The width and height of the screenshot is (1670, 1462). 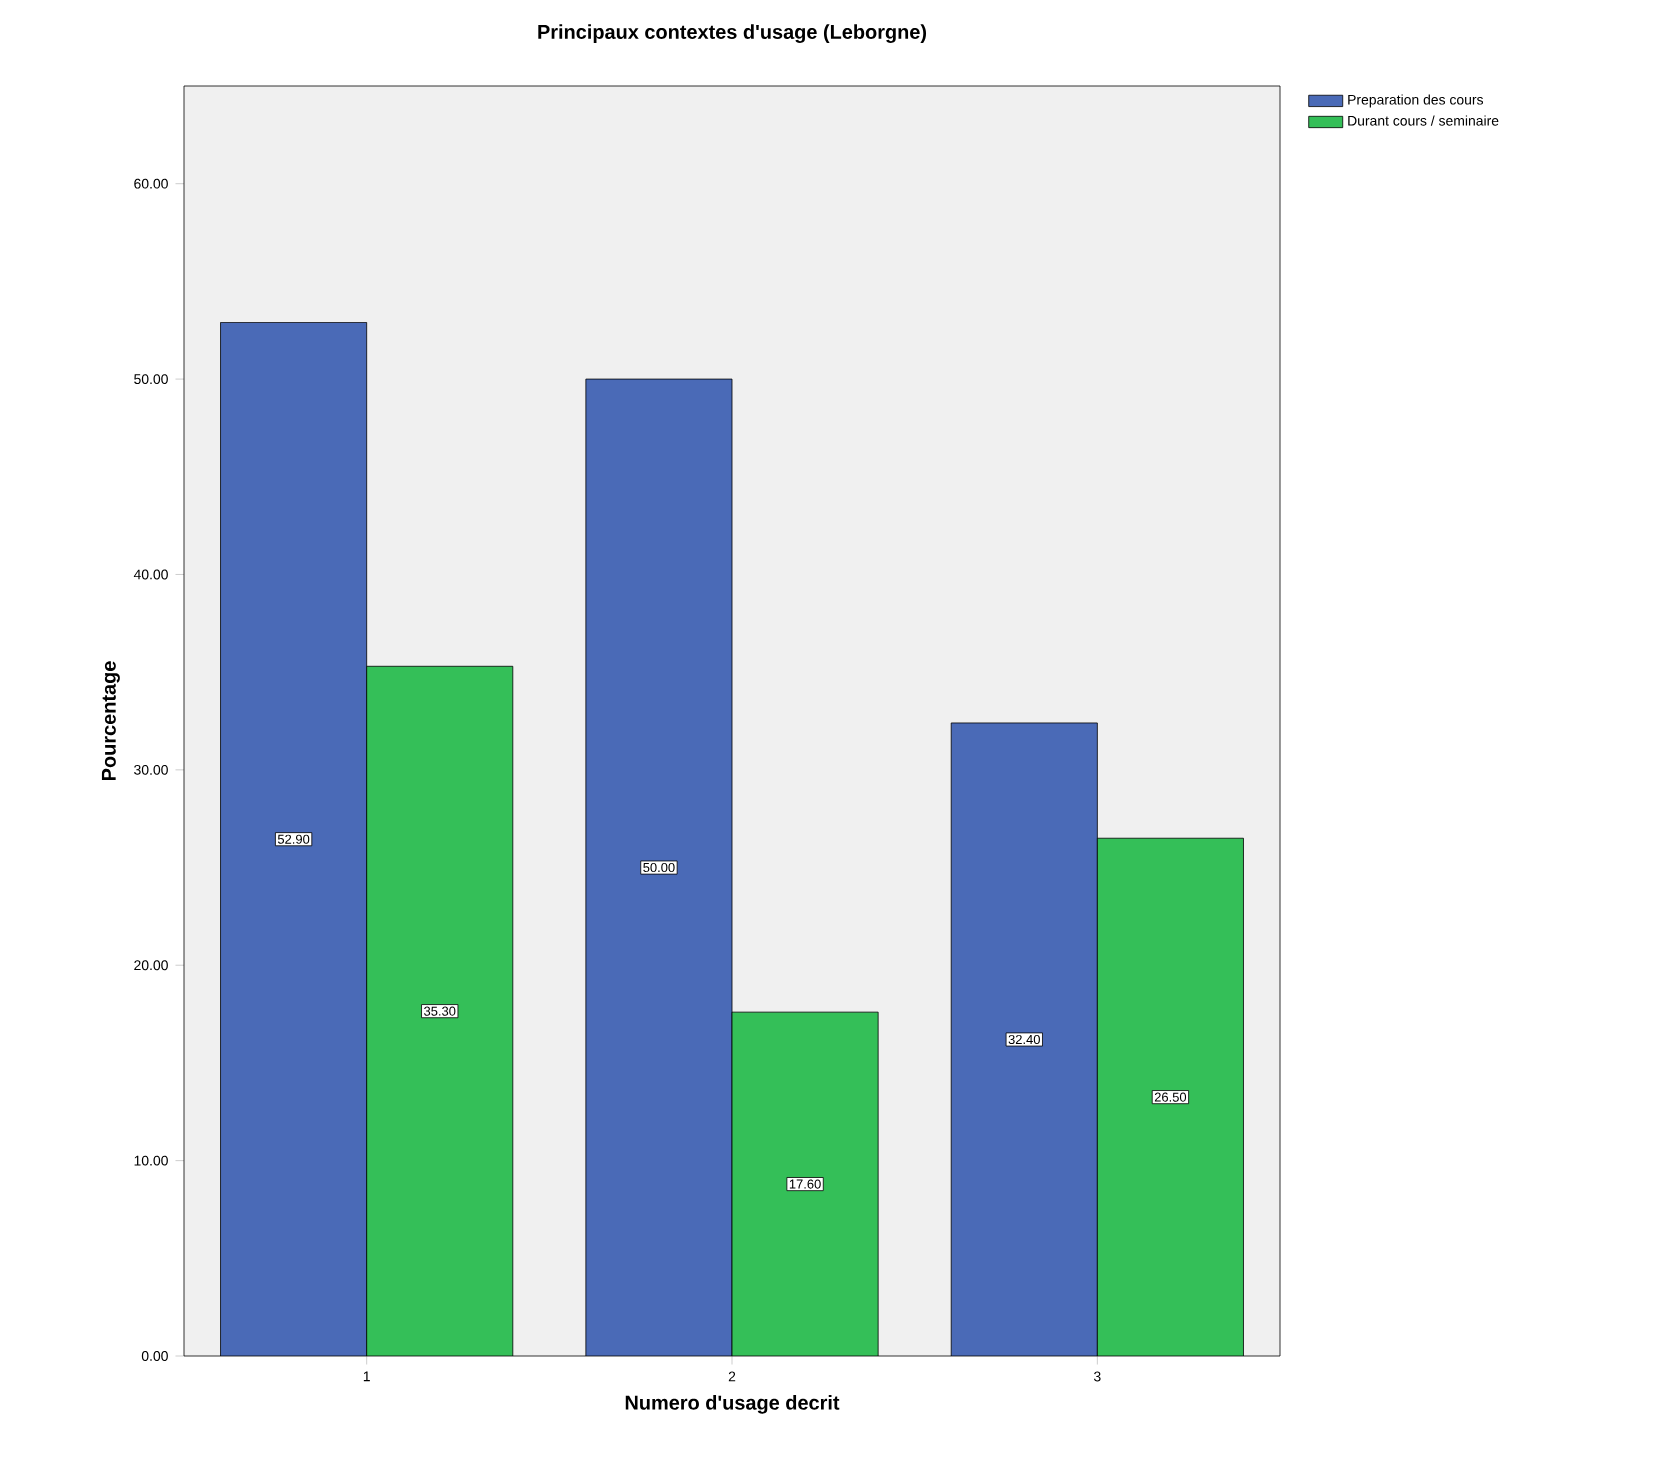 What do you see at coordinates (110, 720) in the screenshot?
I see `y-axis-title: Pourcentage` at bounding box center [110, 720].